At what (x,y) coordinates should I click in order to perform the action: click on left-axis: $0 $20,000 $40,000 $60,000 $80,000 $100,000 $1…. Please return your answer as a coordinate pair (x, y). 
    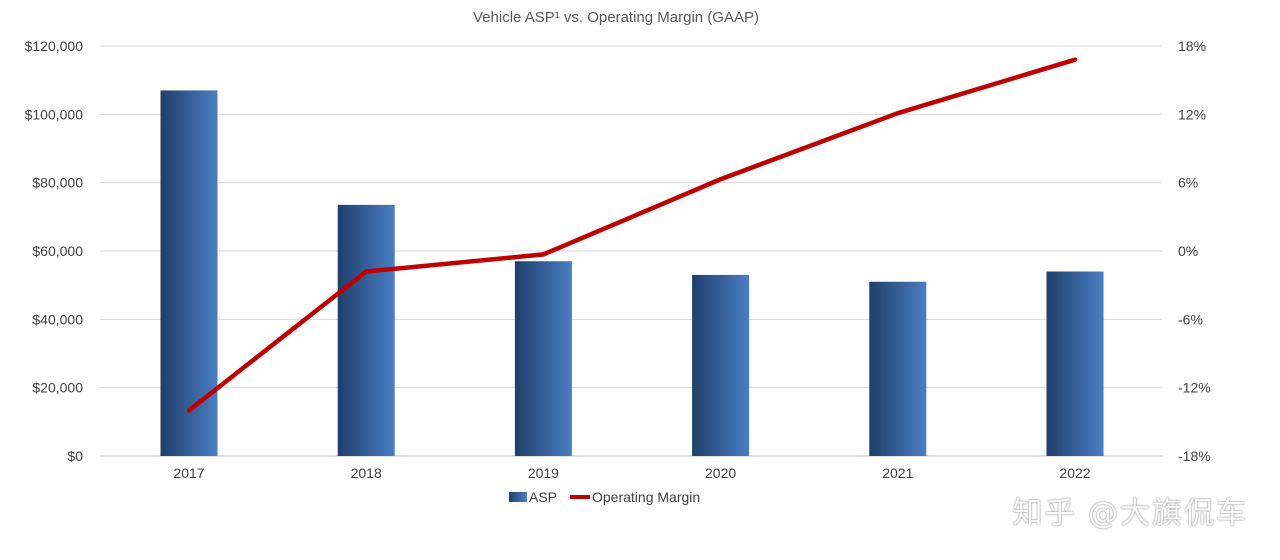
    Looking at the image, I should click on (54, 251).